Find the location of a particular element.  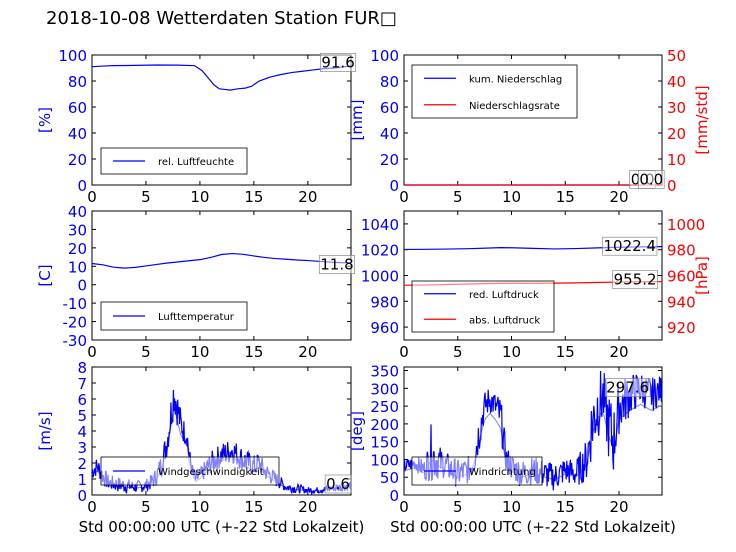

precip-value-annotation-box is located at coordinates (651, 179).